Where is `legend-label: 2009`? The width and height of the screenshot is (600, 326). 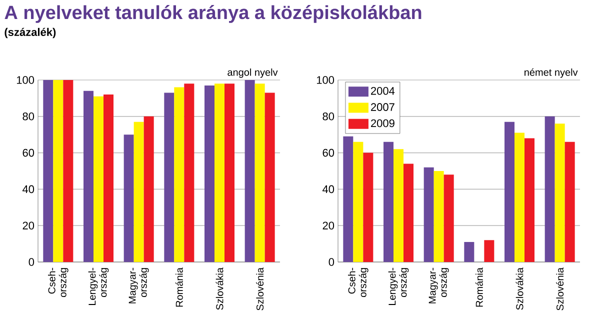
legend-label: 2009 is located at coordinates (382, 123).